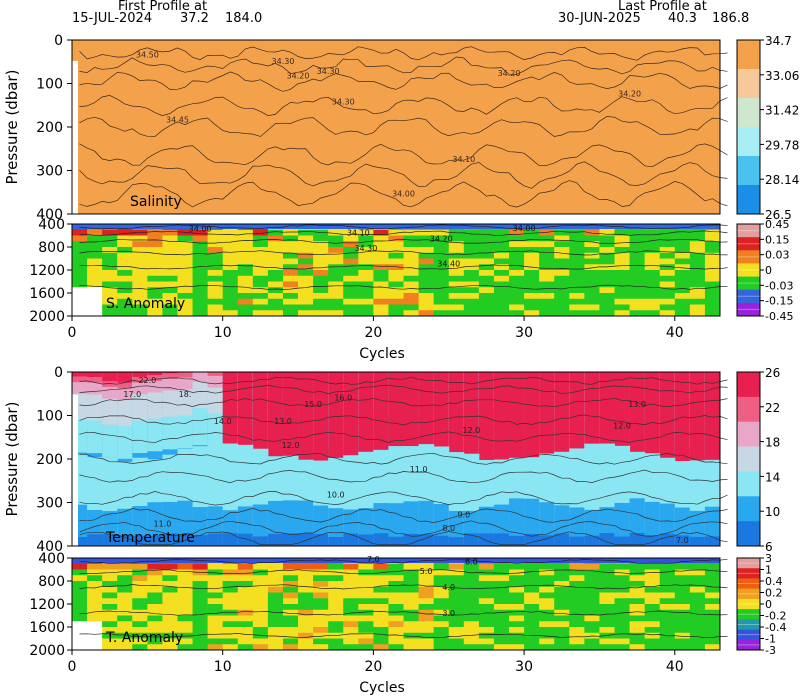 The image size is (800, 700). I want to click on temperature-contour-label: 16.0, so click(343, 397).